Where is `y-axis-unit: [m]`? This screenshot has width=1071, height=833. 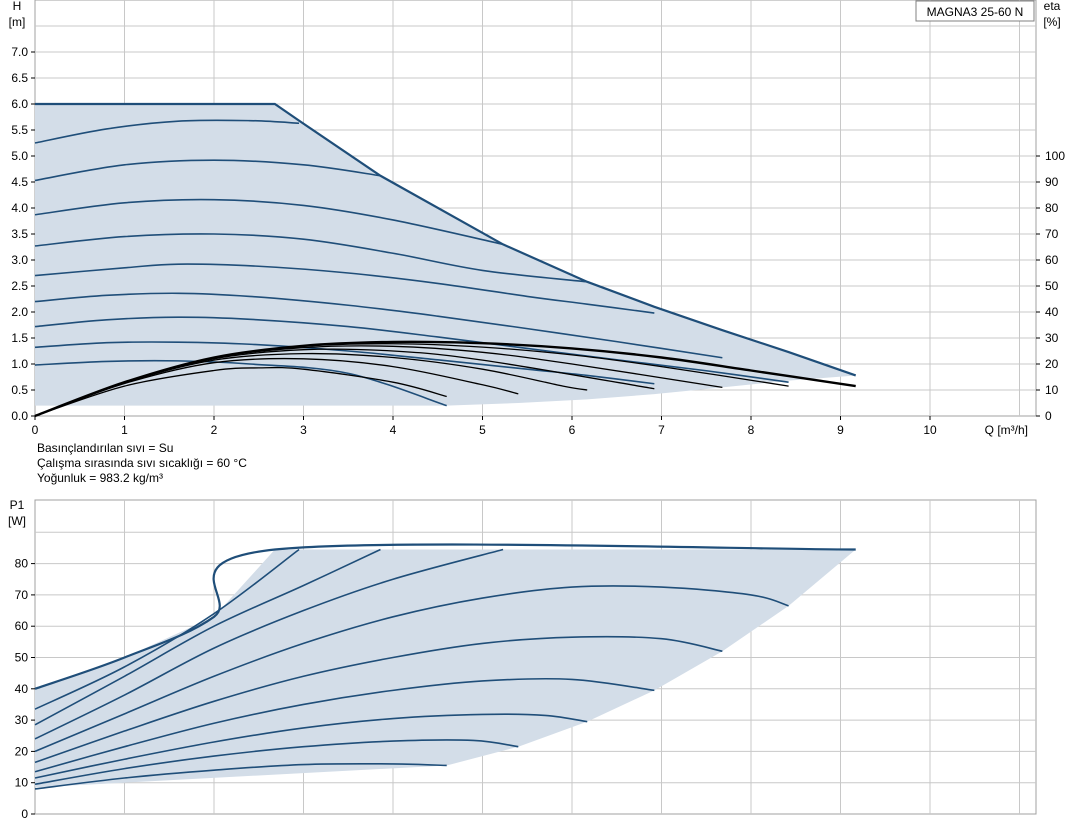
y-axis-unit: [m] is located at coordinates (17, 22).